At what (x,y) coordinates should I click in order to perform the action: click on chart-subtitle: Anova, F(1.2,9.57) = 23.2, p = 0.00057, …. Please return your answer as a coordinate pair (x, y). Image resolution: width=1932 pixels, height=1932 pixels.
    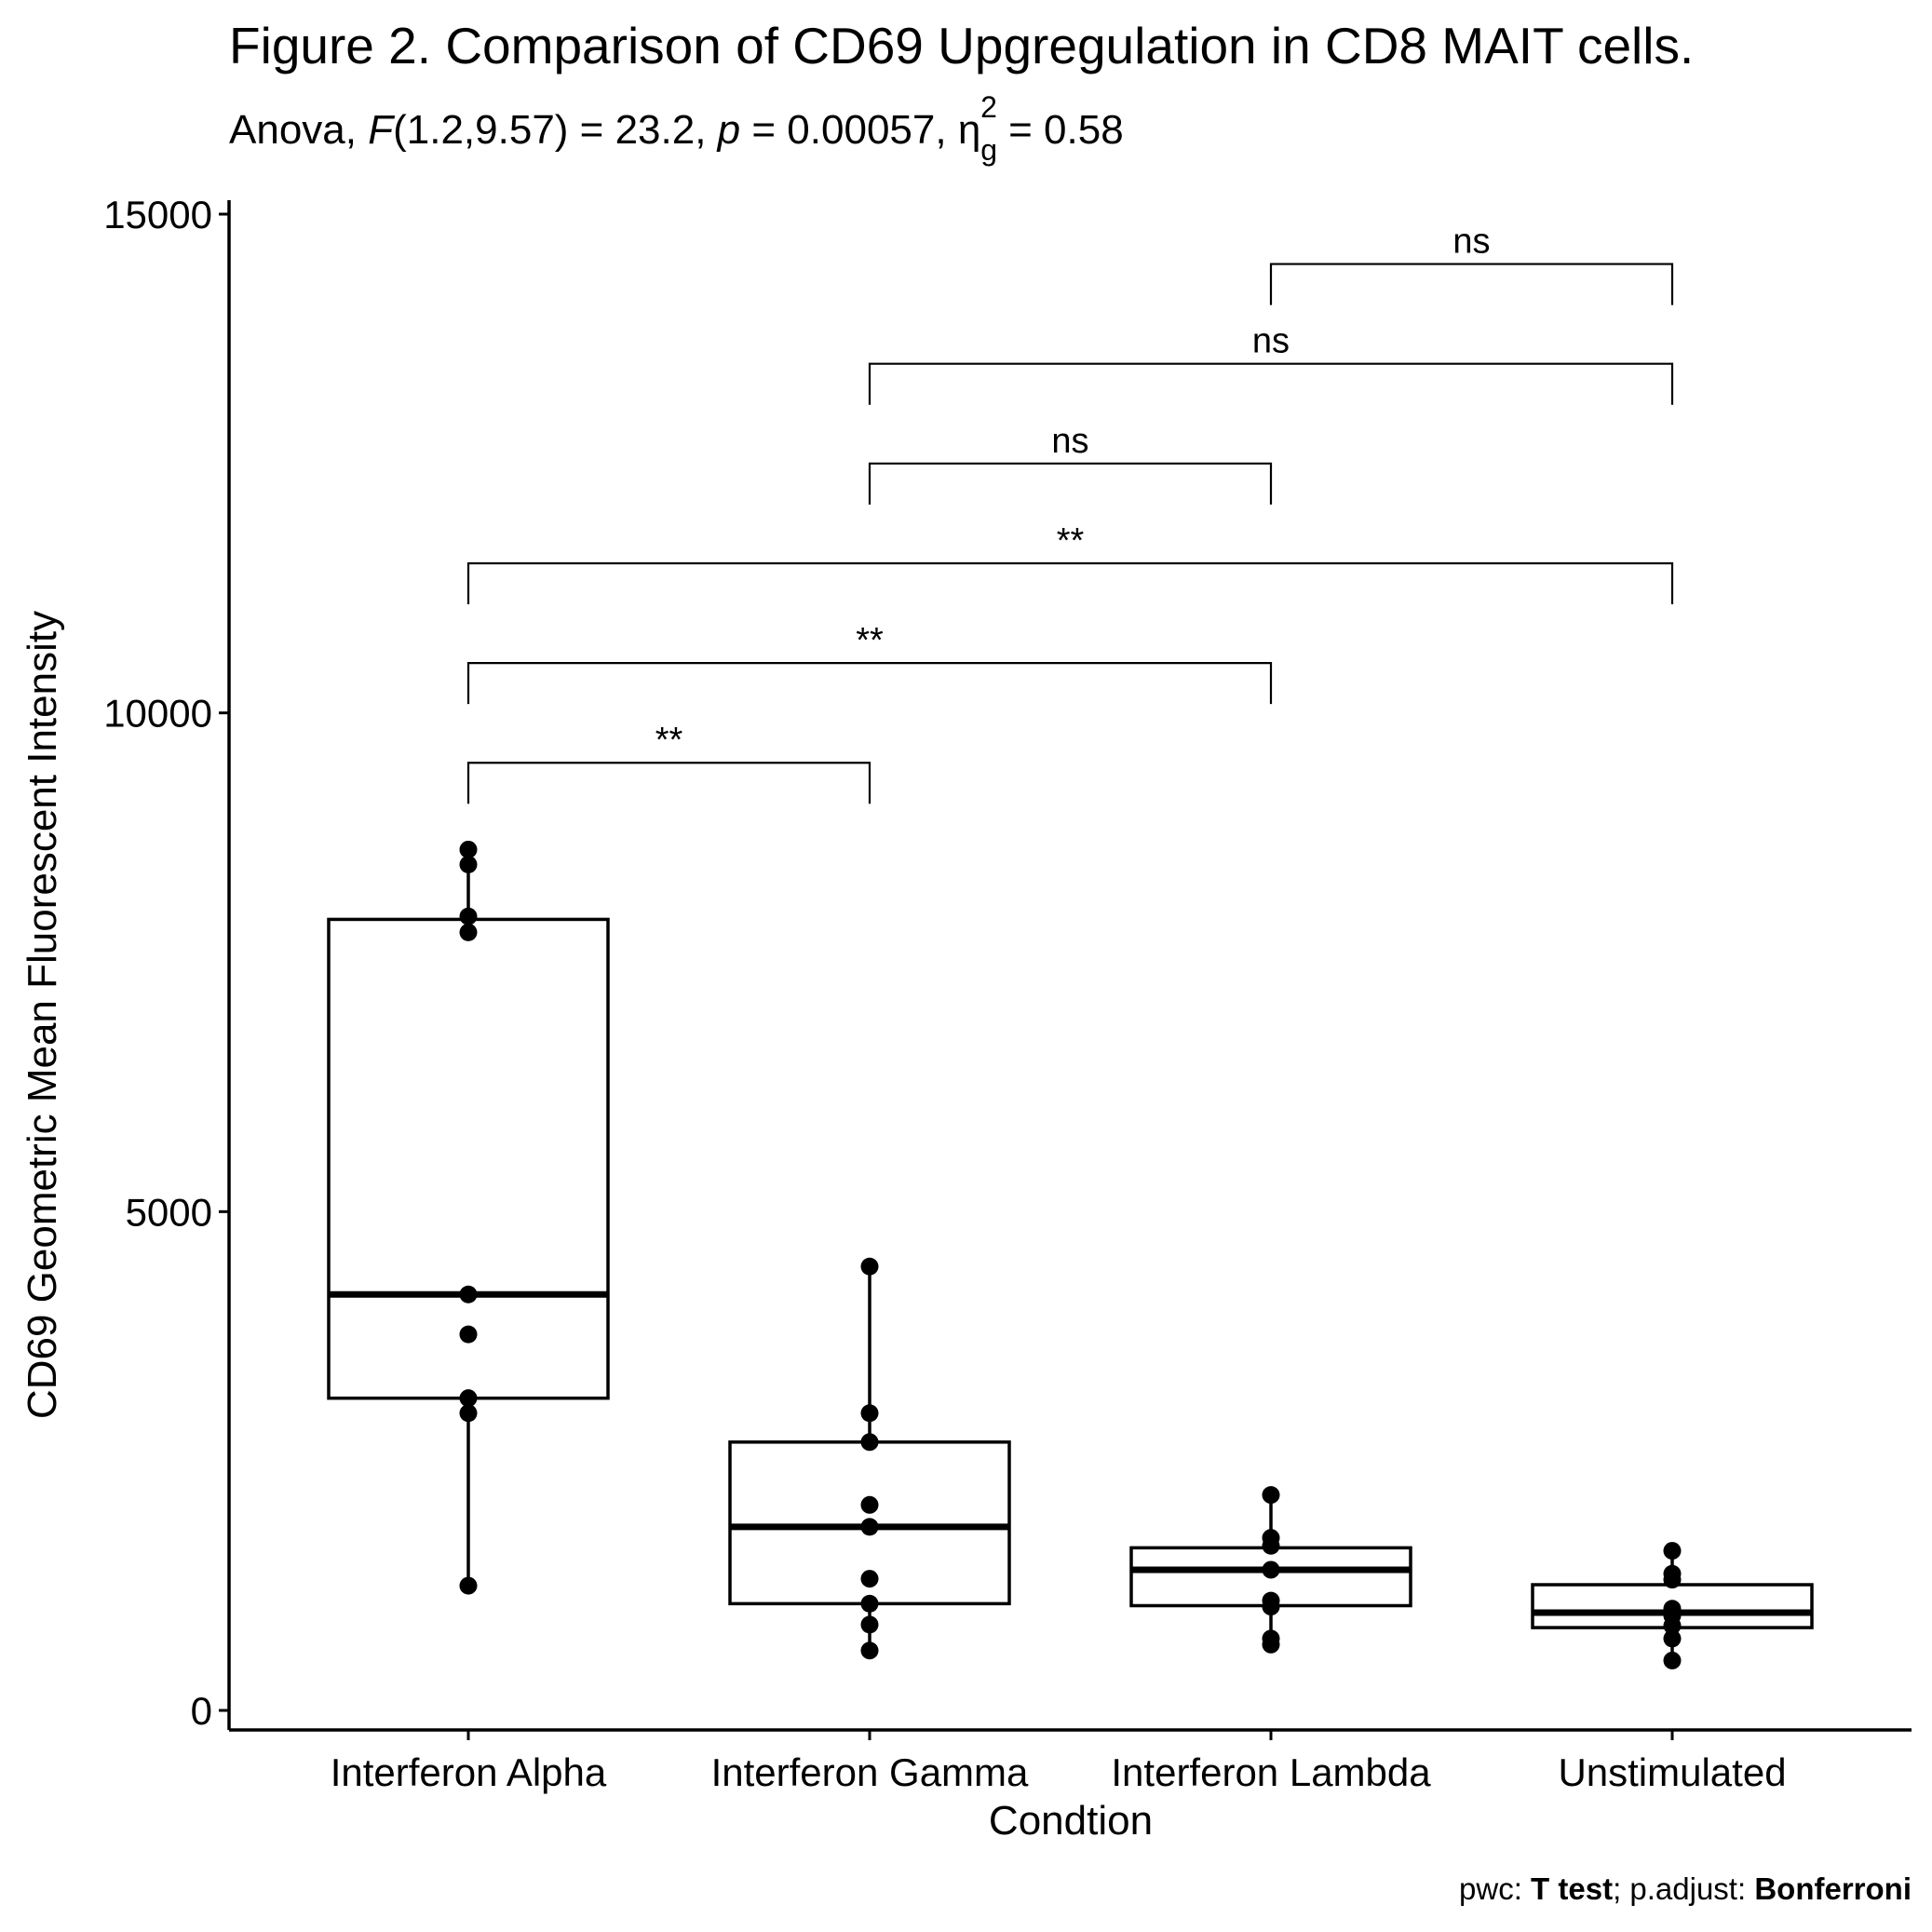
    Looking at the image, I should click on (676, 128).